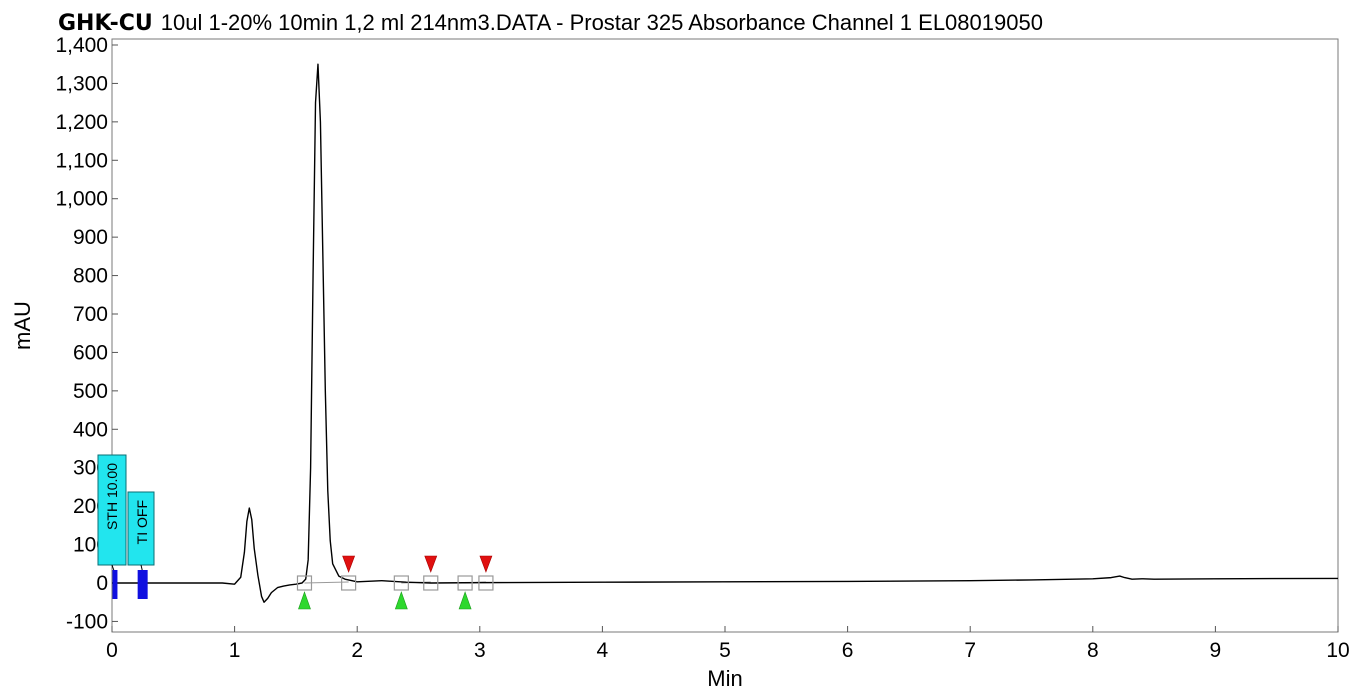 The height and width of the screenshot is (689, 1357). I want to click on y-tick-label: 400, so click(90, 429).